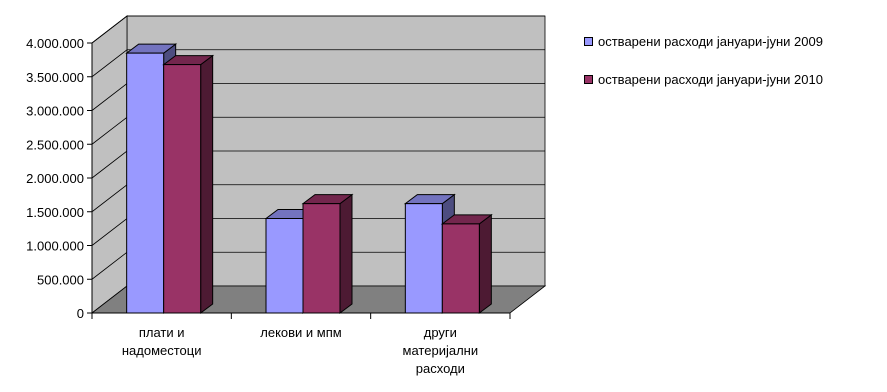 This screenshot has width=887, height=392. I want to click on y-tick-label: 1.500.000, so click(55, 212).